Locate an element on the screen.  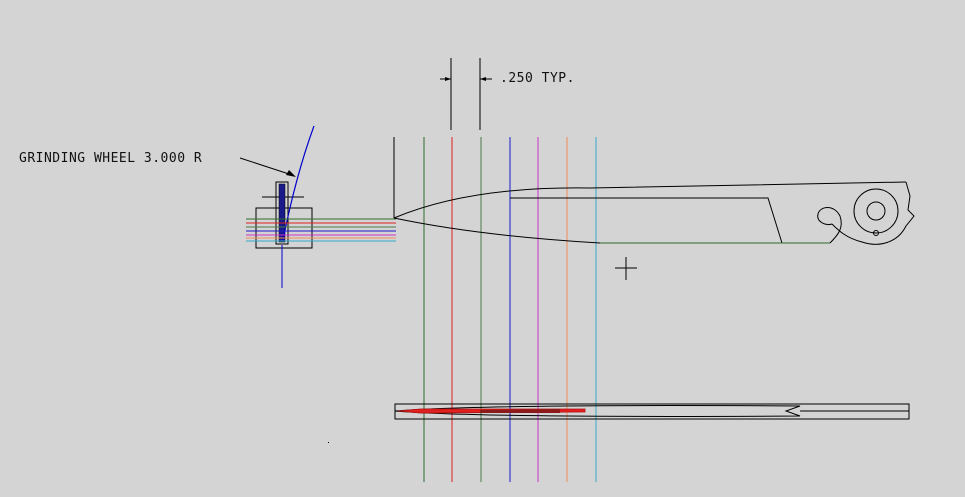
pivot-end-outline is located at coordinates (873, 213).